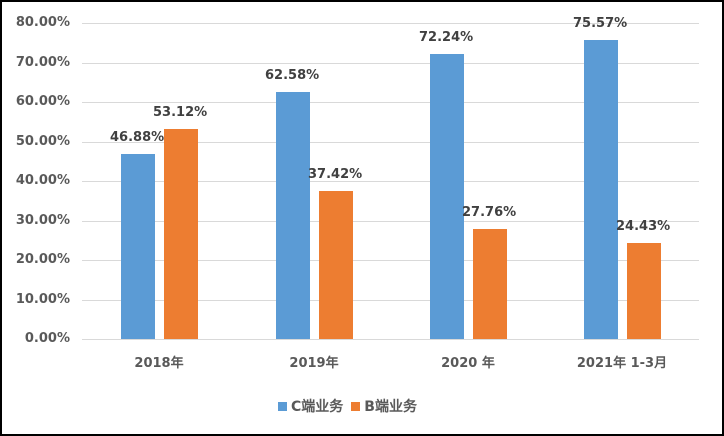  What do you see at coordinates (292, 75) in the screenshot?
I see `data-label: 62.58%` at bounding box center [292, 75].